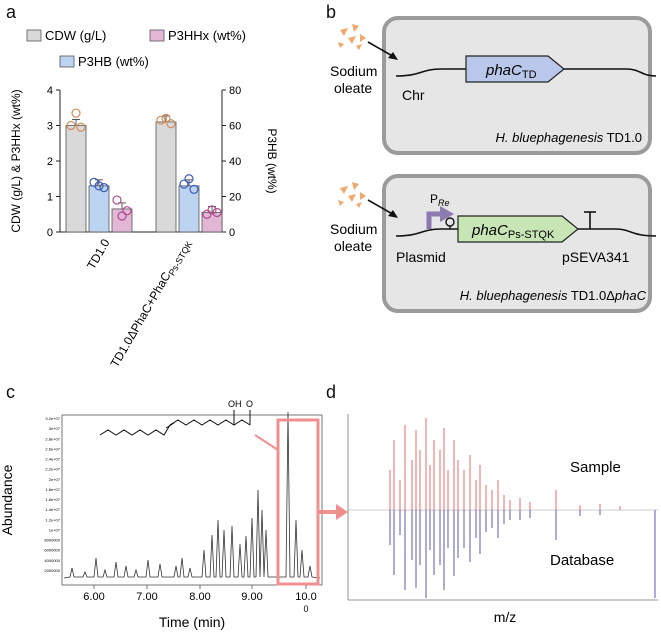 The height and width of the screenshot is (633, 661). What do you see at coordinates (331, 12) in the screenshot?
I see `panel-letter-b: b` at bounding box center [331, 12].